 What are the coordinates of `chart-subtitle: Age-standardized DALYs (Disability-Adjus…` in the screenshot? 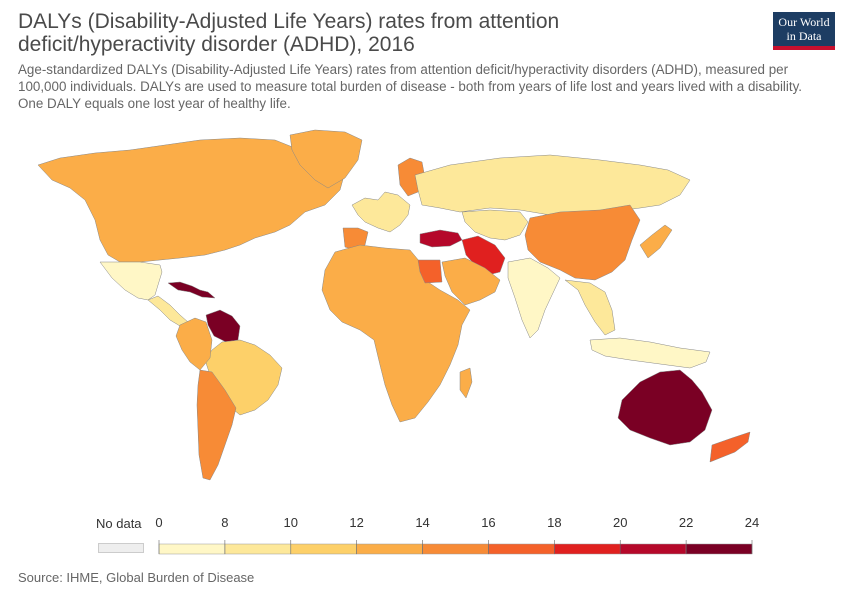 It's located at (410, 86).